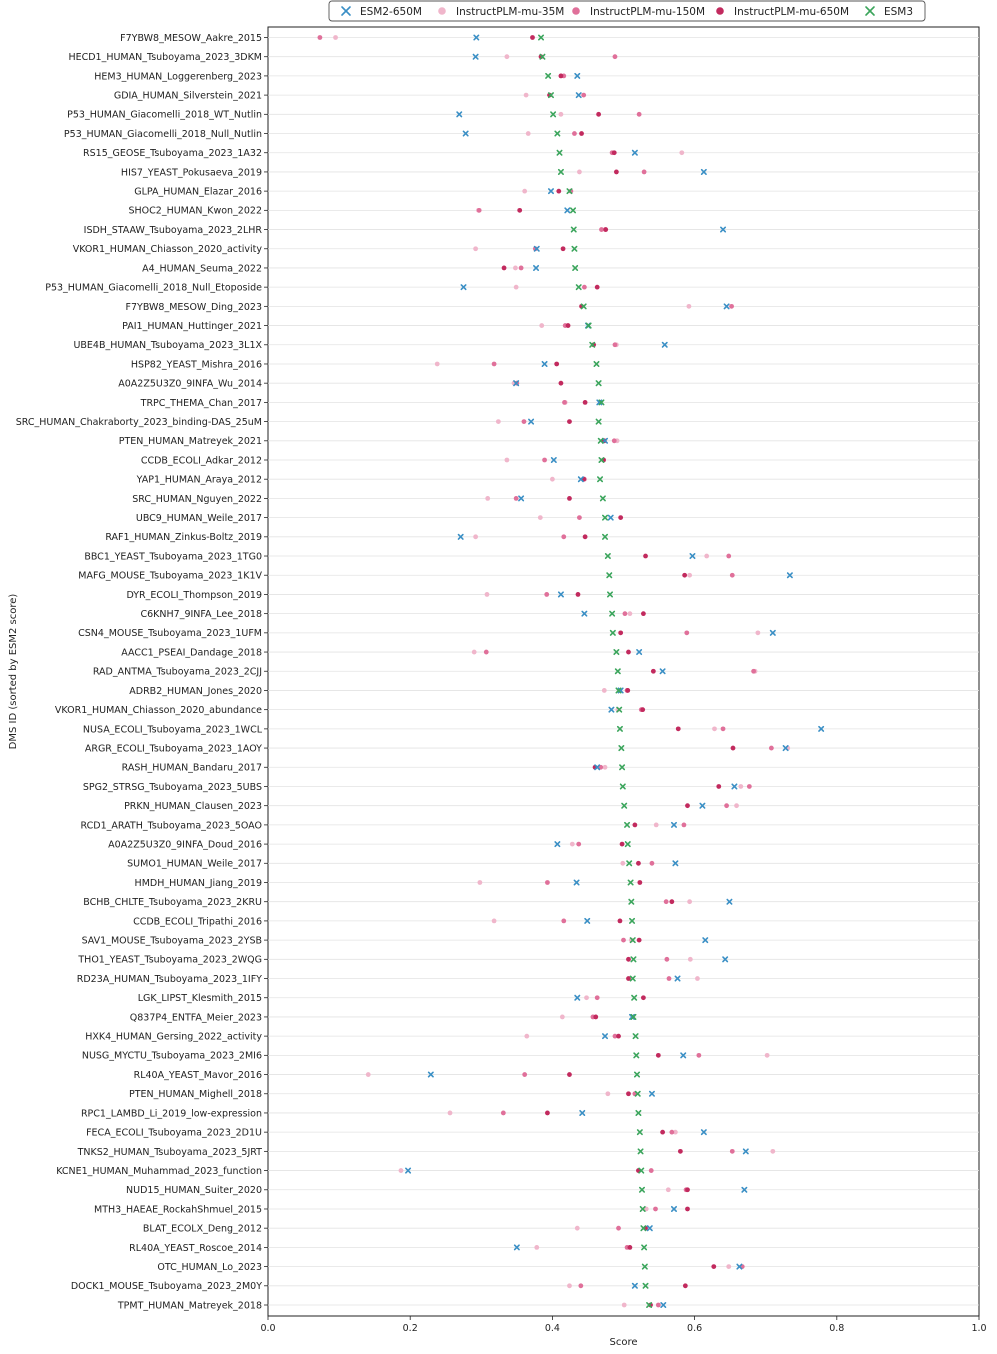 The width and height of the screenshot is (997, 1354). I want to click on y-tick-label: ISDH_STAAW_Tsuboyama_2023_2LHR, so click(173, 230).